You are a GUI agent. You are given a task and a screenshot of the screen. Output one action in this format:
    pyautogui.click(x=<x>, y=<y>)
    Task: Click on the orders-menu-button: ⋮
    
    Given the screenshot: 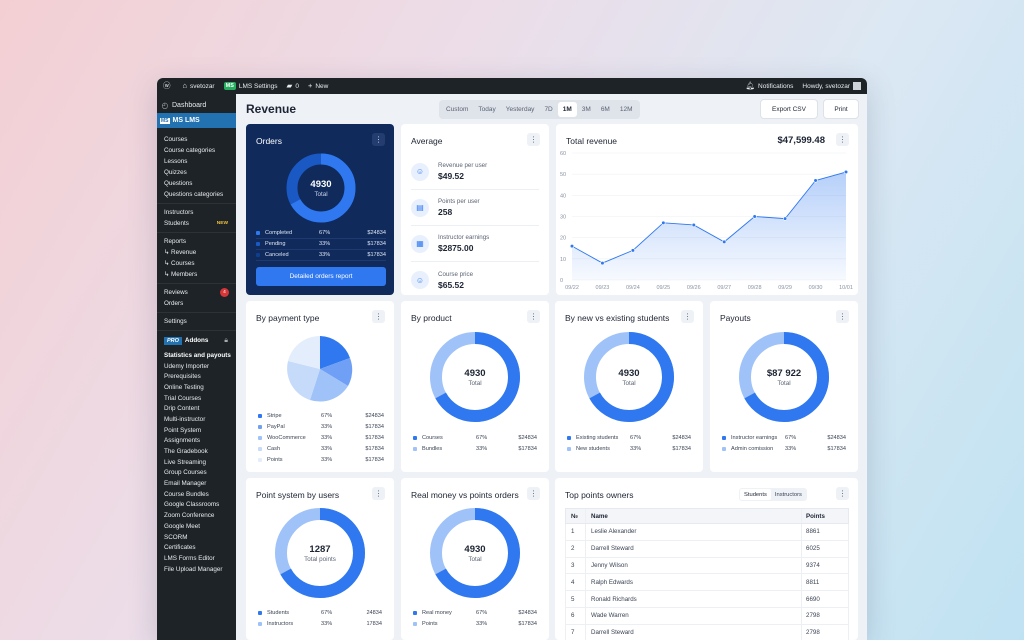 What is the action you would take?
    pyautogui.click(x=378, y=139)
    